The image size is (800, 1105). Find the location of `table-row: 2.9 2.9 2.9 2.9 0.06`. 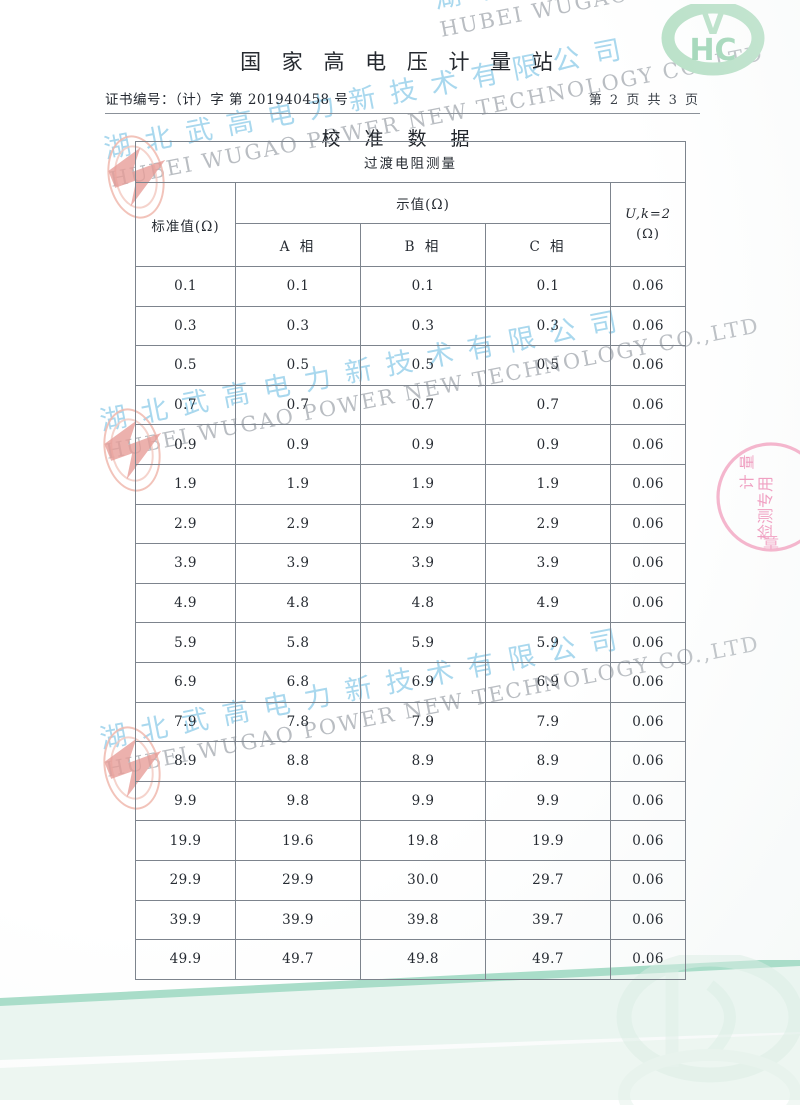

table-row: 2.9 2.9 2.9 2.9 0.06 is located at coordinates (411, 524).